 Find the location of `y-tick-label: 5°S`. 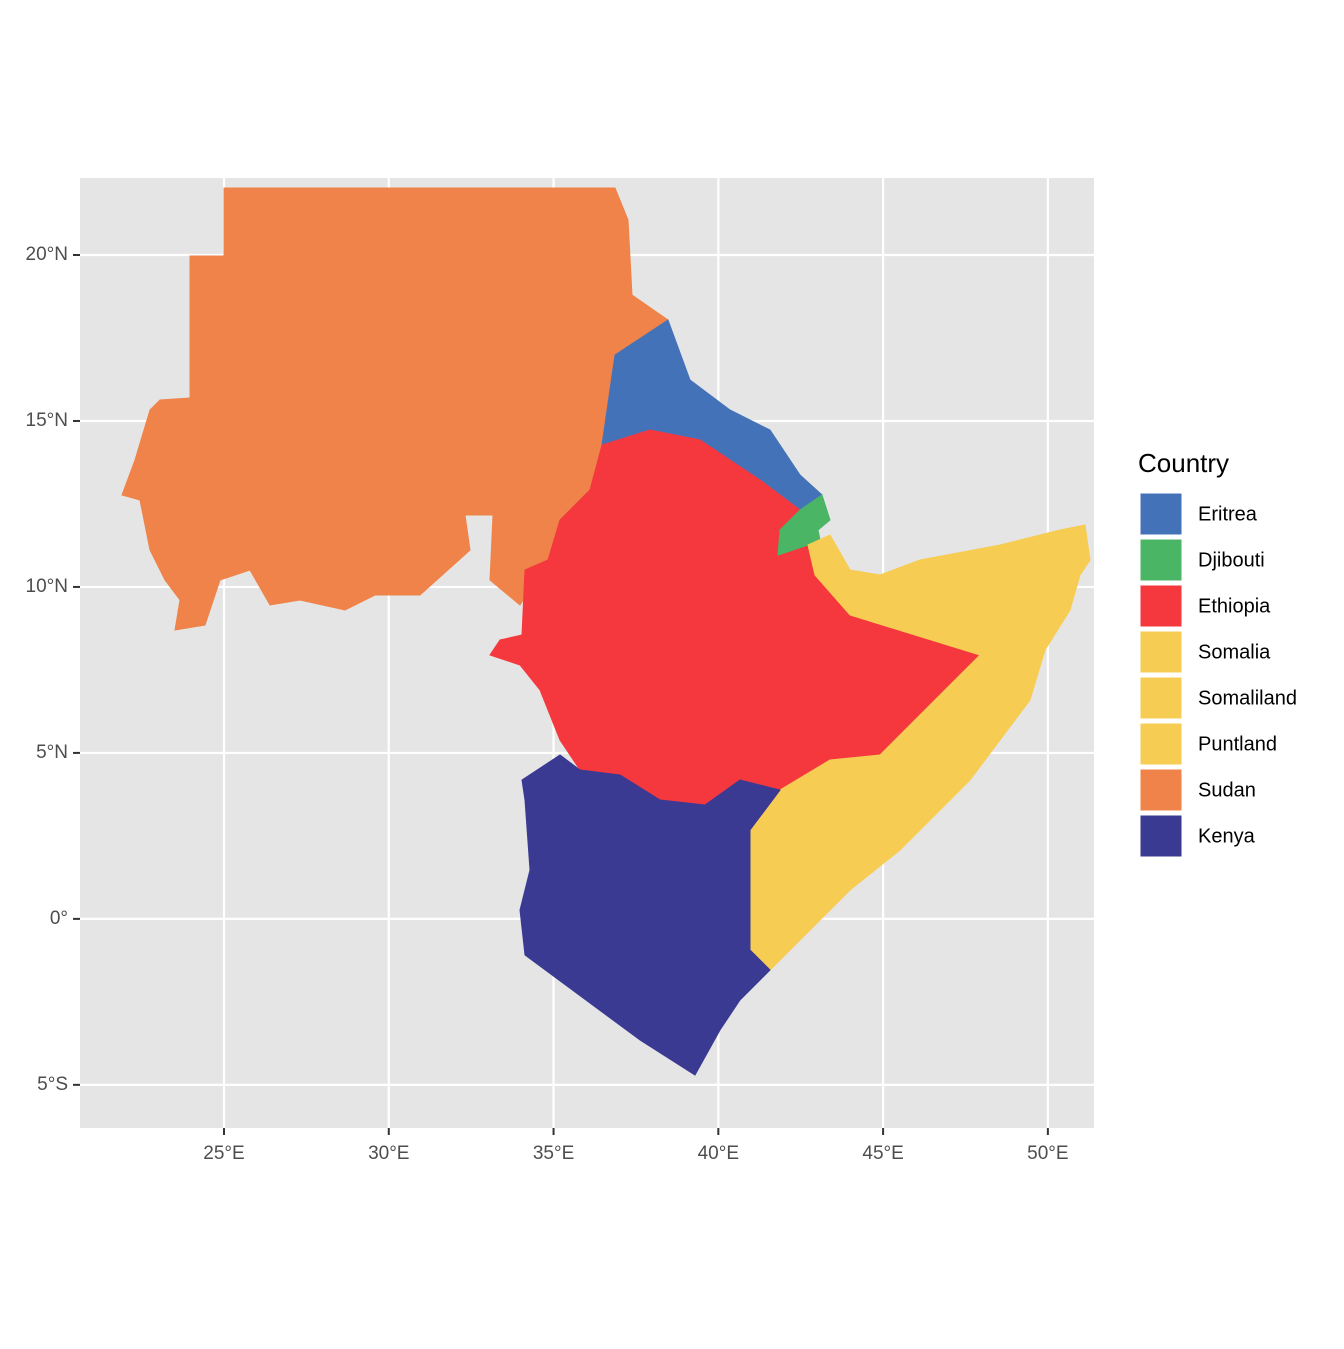

y-tick-label: 5°S is located at coordinates (52, 1084).